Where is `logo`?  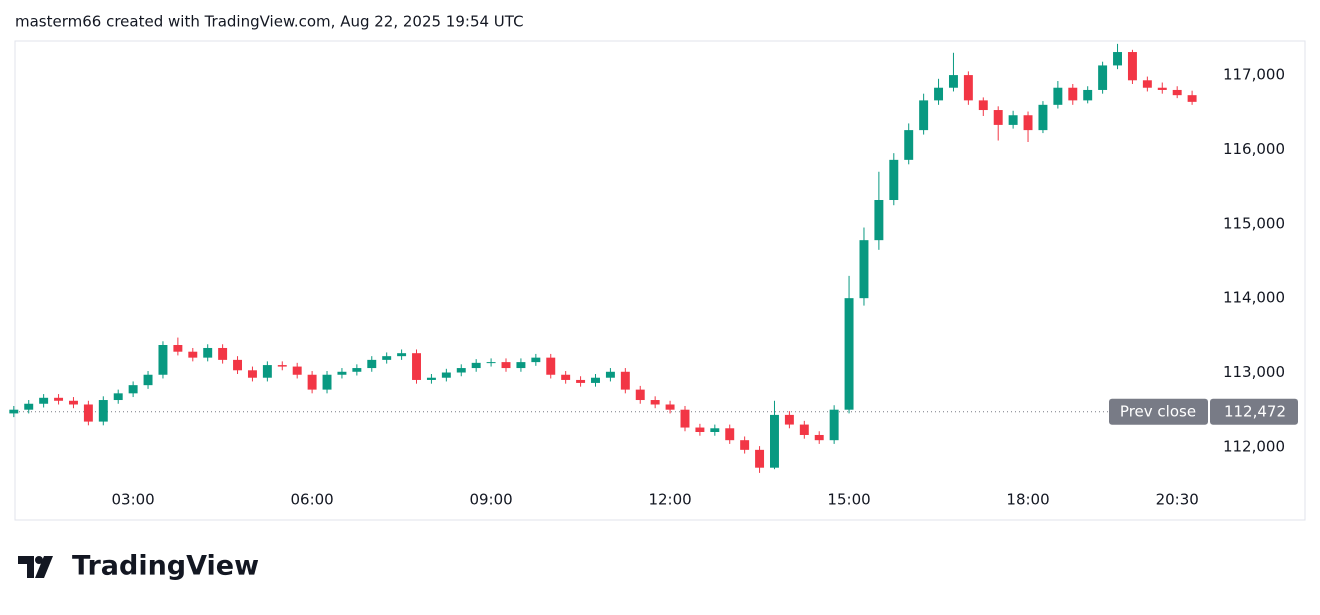
logo is located at coordinates (35, 567).